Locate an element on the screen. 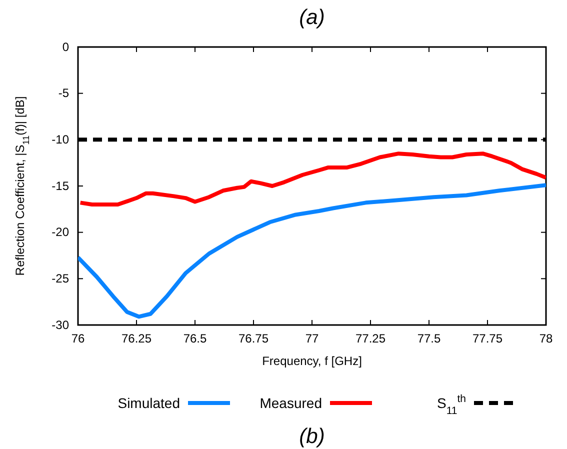 The image size is (567, 449). y-tick-label: -30 is located at coordinates (61, 325).